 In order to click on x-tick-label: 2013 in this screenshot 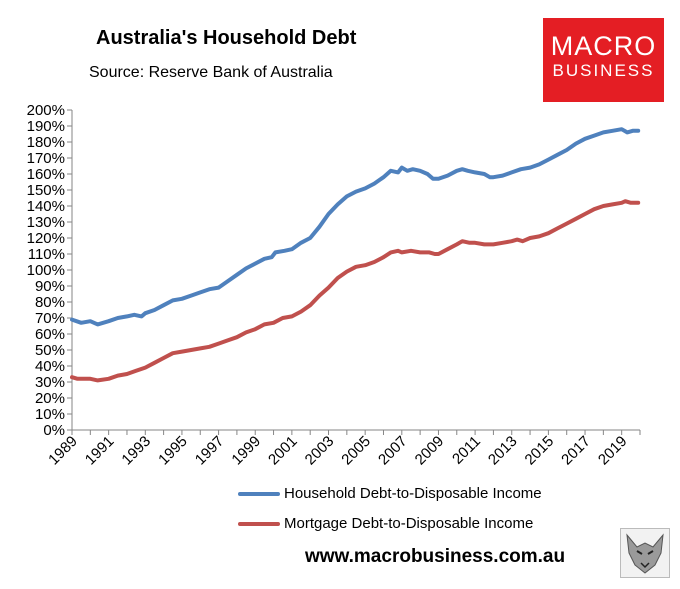, I will do `click(503, 451)`.